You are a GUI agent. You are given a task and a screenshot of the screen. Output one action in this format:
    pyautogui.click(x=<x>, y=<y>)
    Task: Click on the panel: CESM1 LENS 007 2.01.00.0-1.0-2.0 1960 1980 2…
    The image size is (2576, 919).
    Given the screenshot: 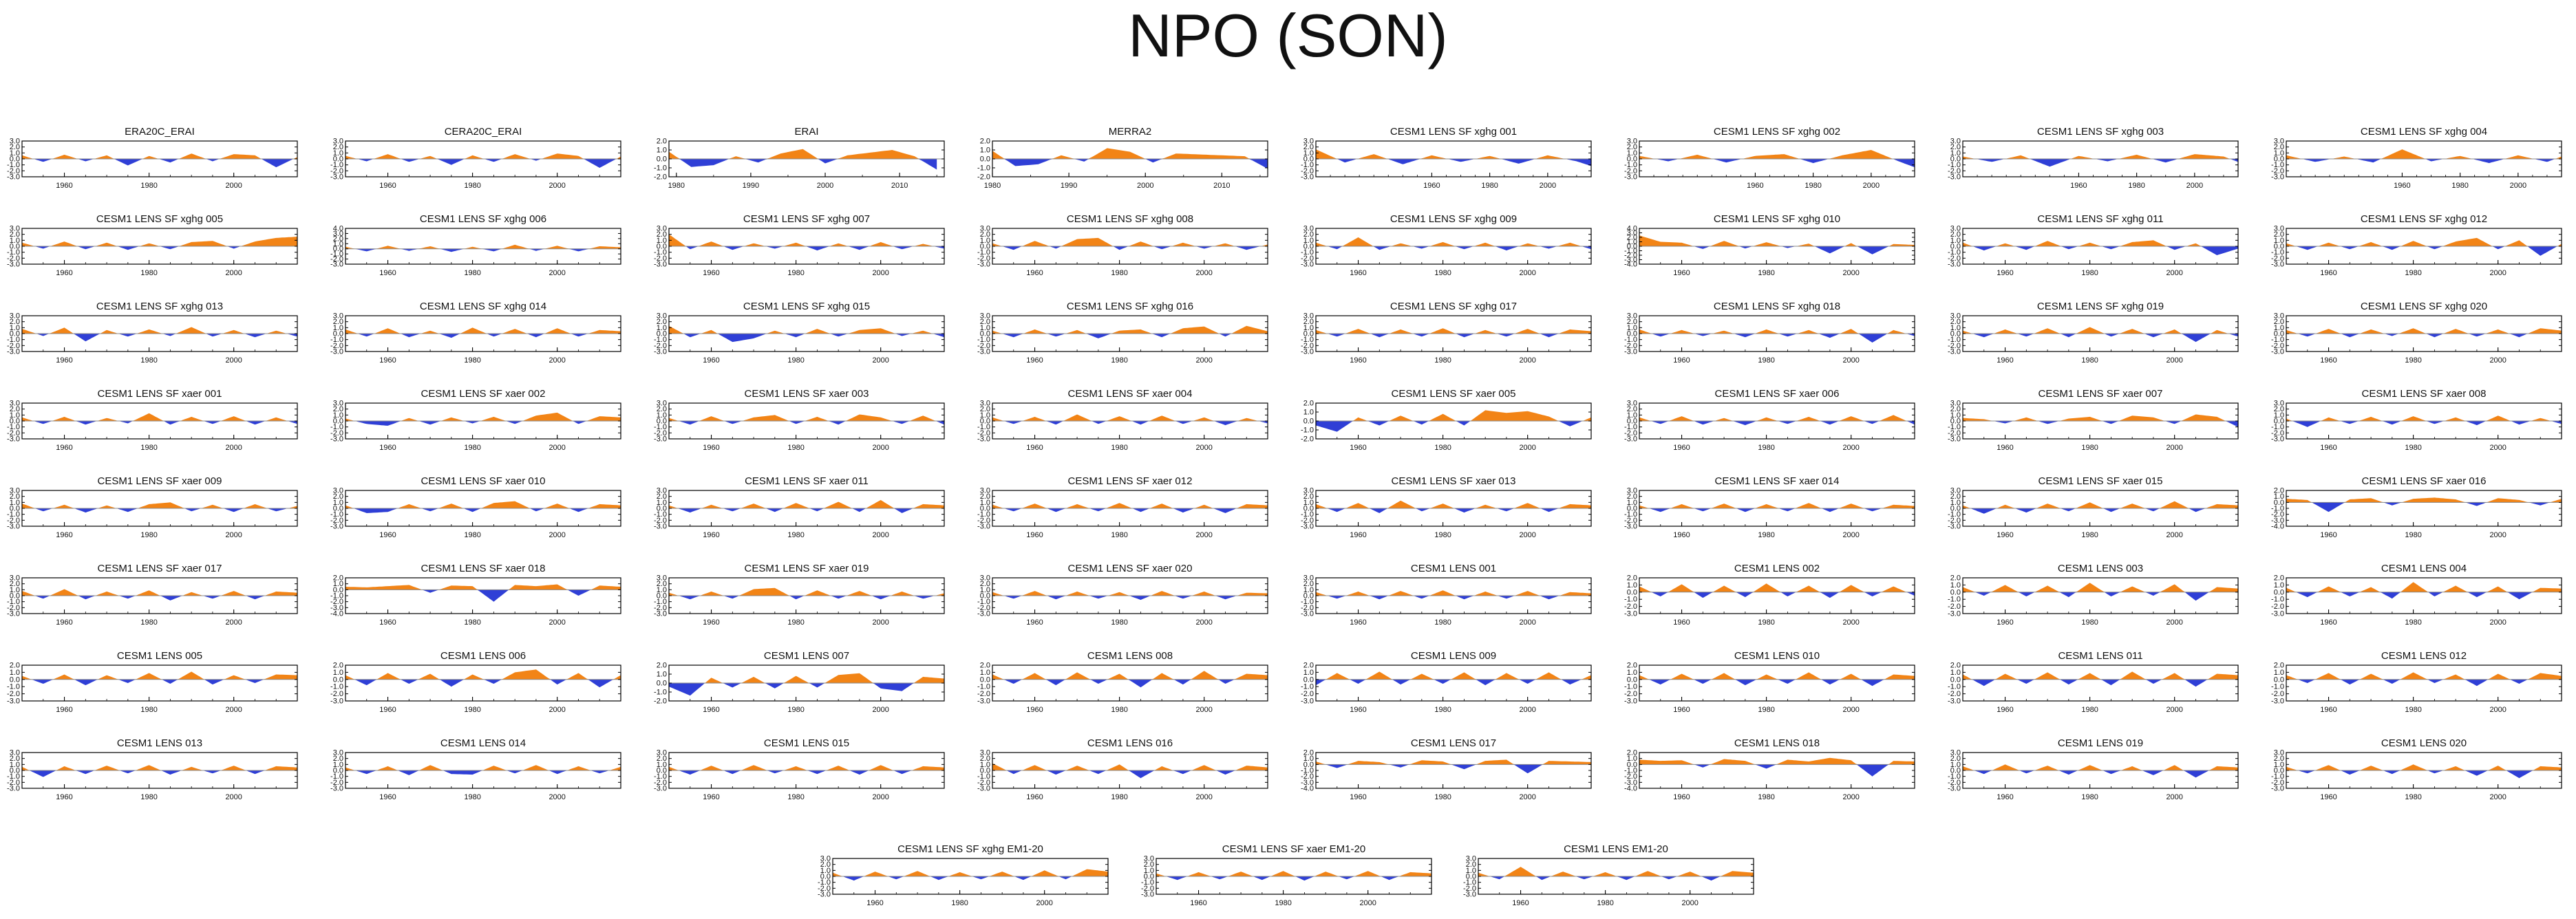 What is the action you would take?
    pyautogui.click(x=799, y=682)
    